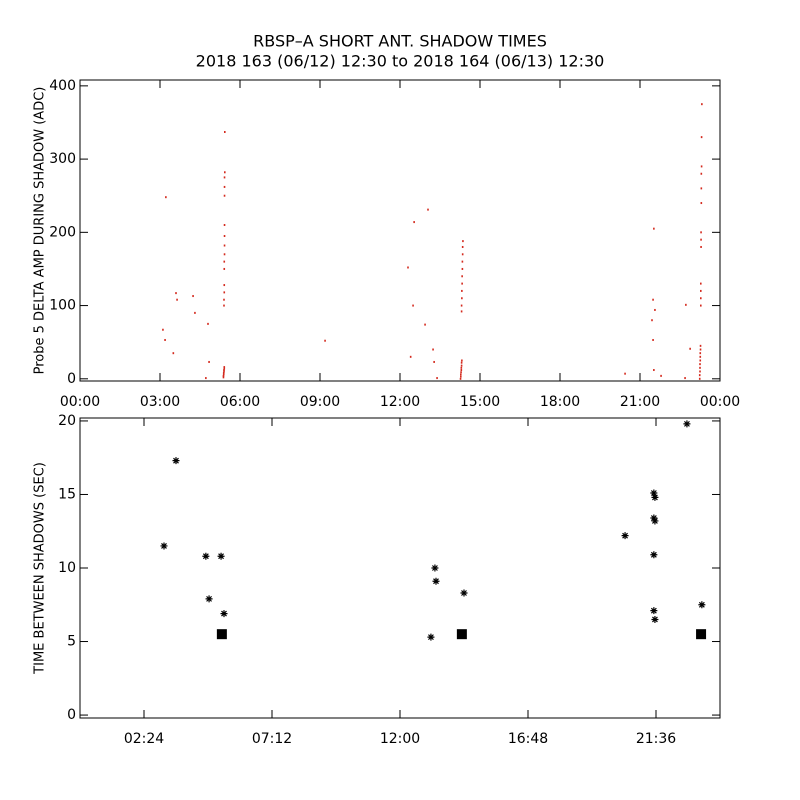 The width and height of the screenshot is (800, 800). Describe the element at coordinates (528, 739) in the screenshot. I see `x-tick-label: 16:48` at that location.